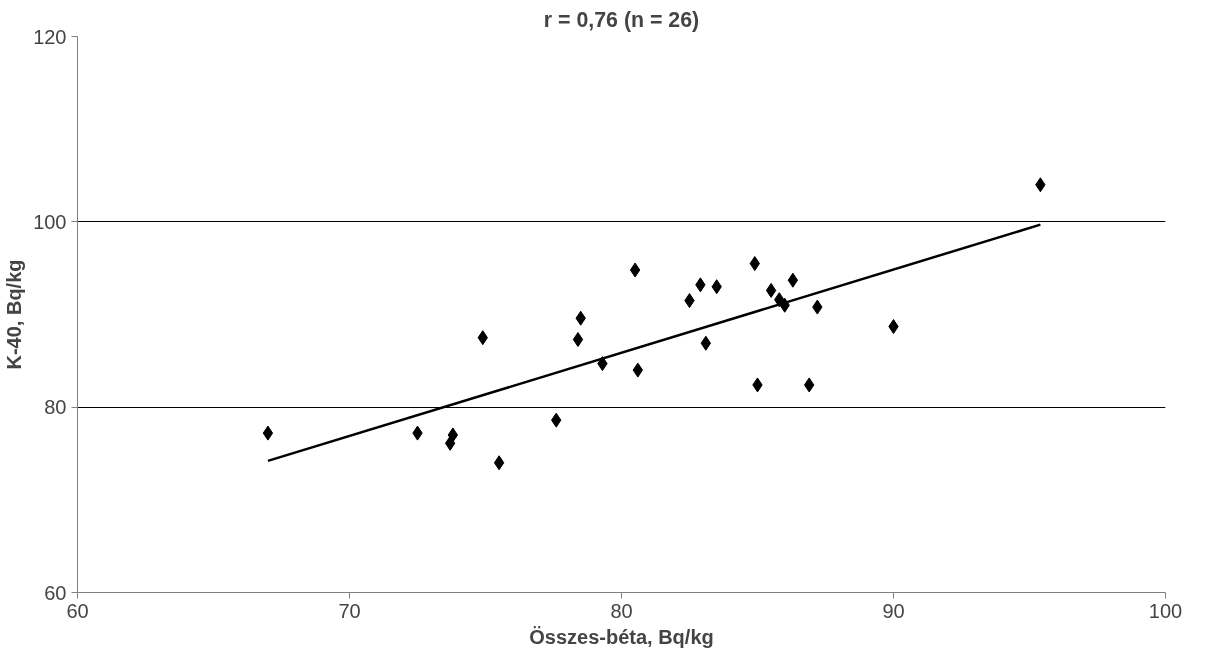 The width and height of the screenshot is (1213, 659). Describe the element at coordinates (349, 610) in the screenshot. I see `x-tick-label: 70` at that location.